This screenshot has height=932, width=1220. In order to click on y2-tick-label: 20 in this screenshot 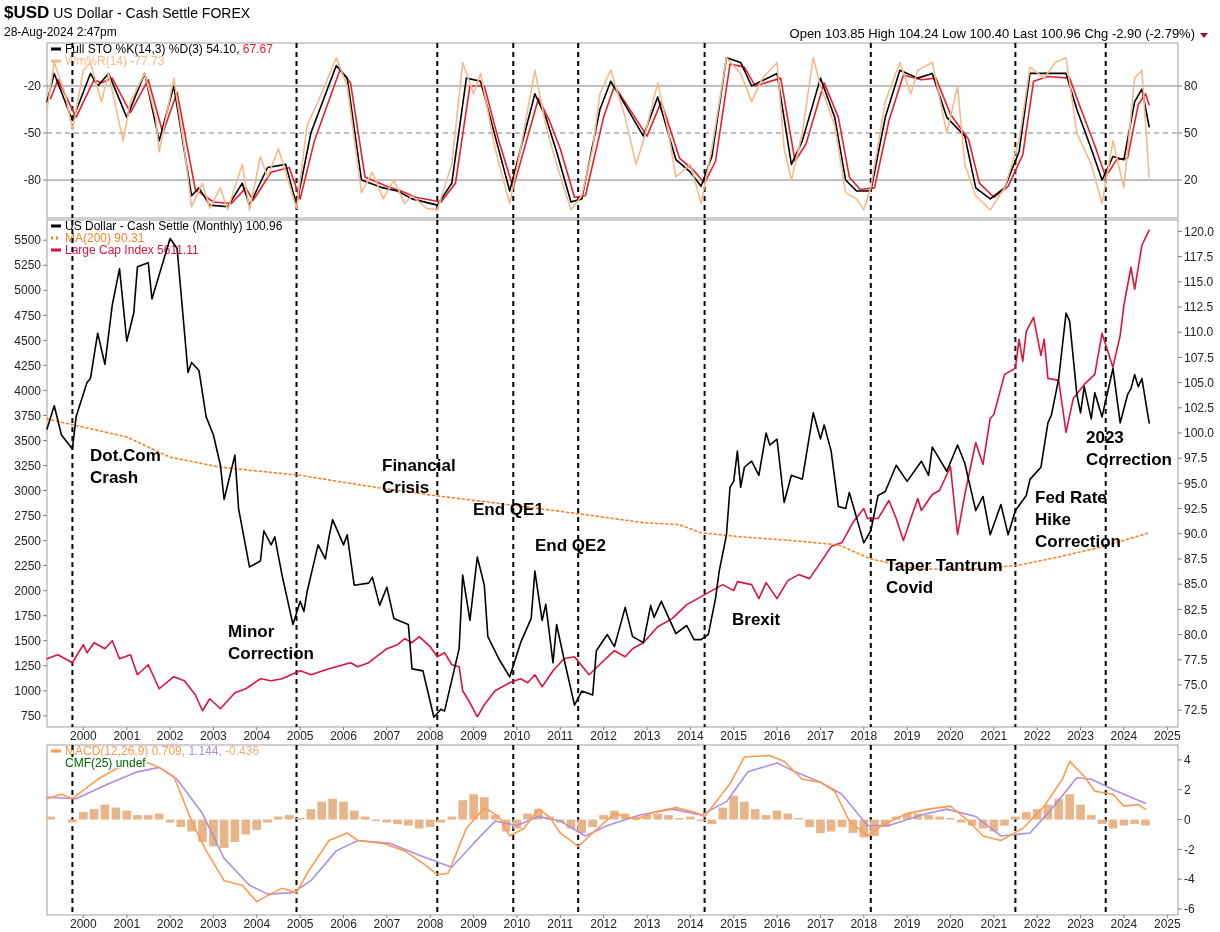, I will do `click(1191, 180)`.